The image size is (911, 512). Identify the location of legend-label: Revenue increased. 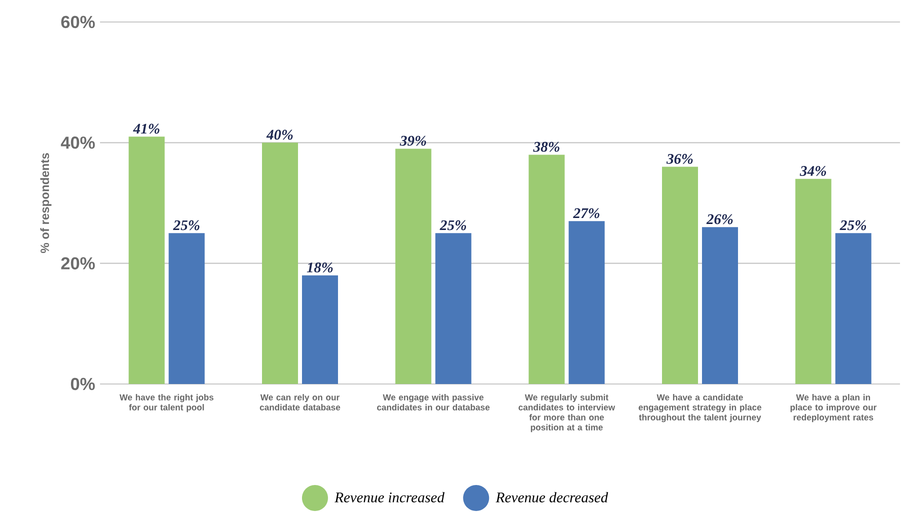
(389, 497).